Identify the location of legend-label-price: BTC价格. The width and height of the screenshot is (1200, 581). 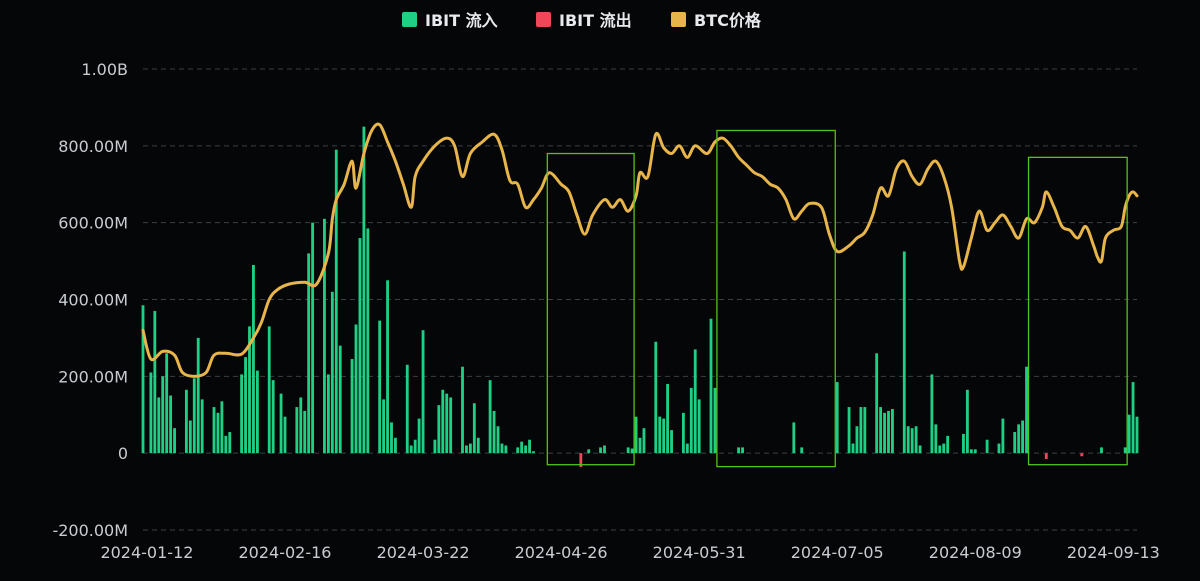
(728, 20).